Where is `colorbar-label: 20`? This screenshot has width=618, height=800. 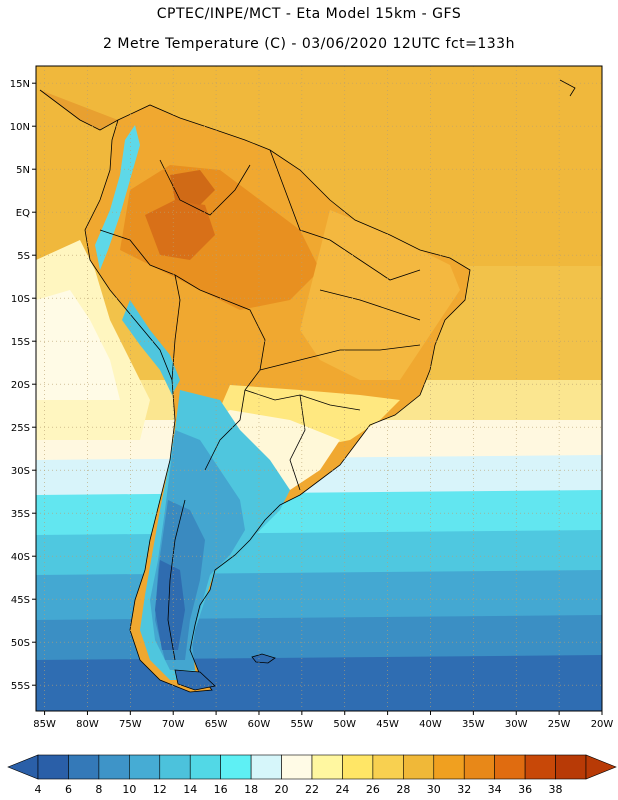 colorbar-label: 20 is located at coordinates (282, 789).